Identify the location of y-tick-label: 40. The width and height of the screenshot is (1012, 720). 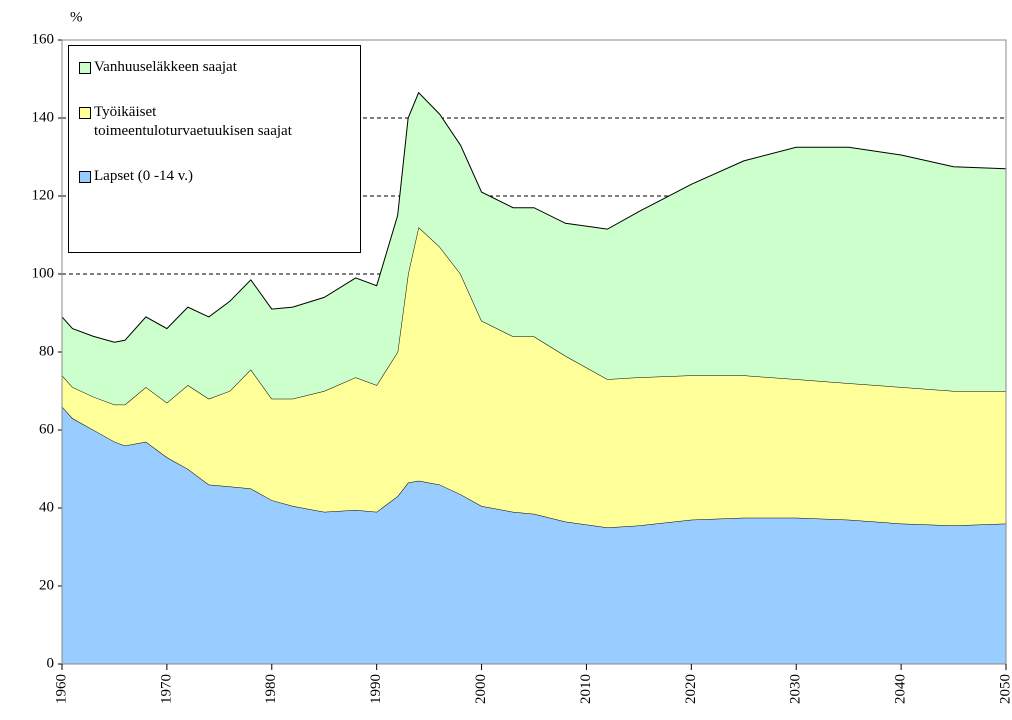
(46, 507).